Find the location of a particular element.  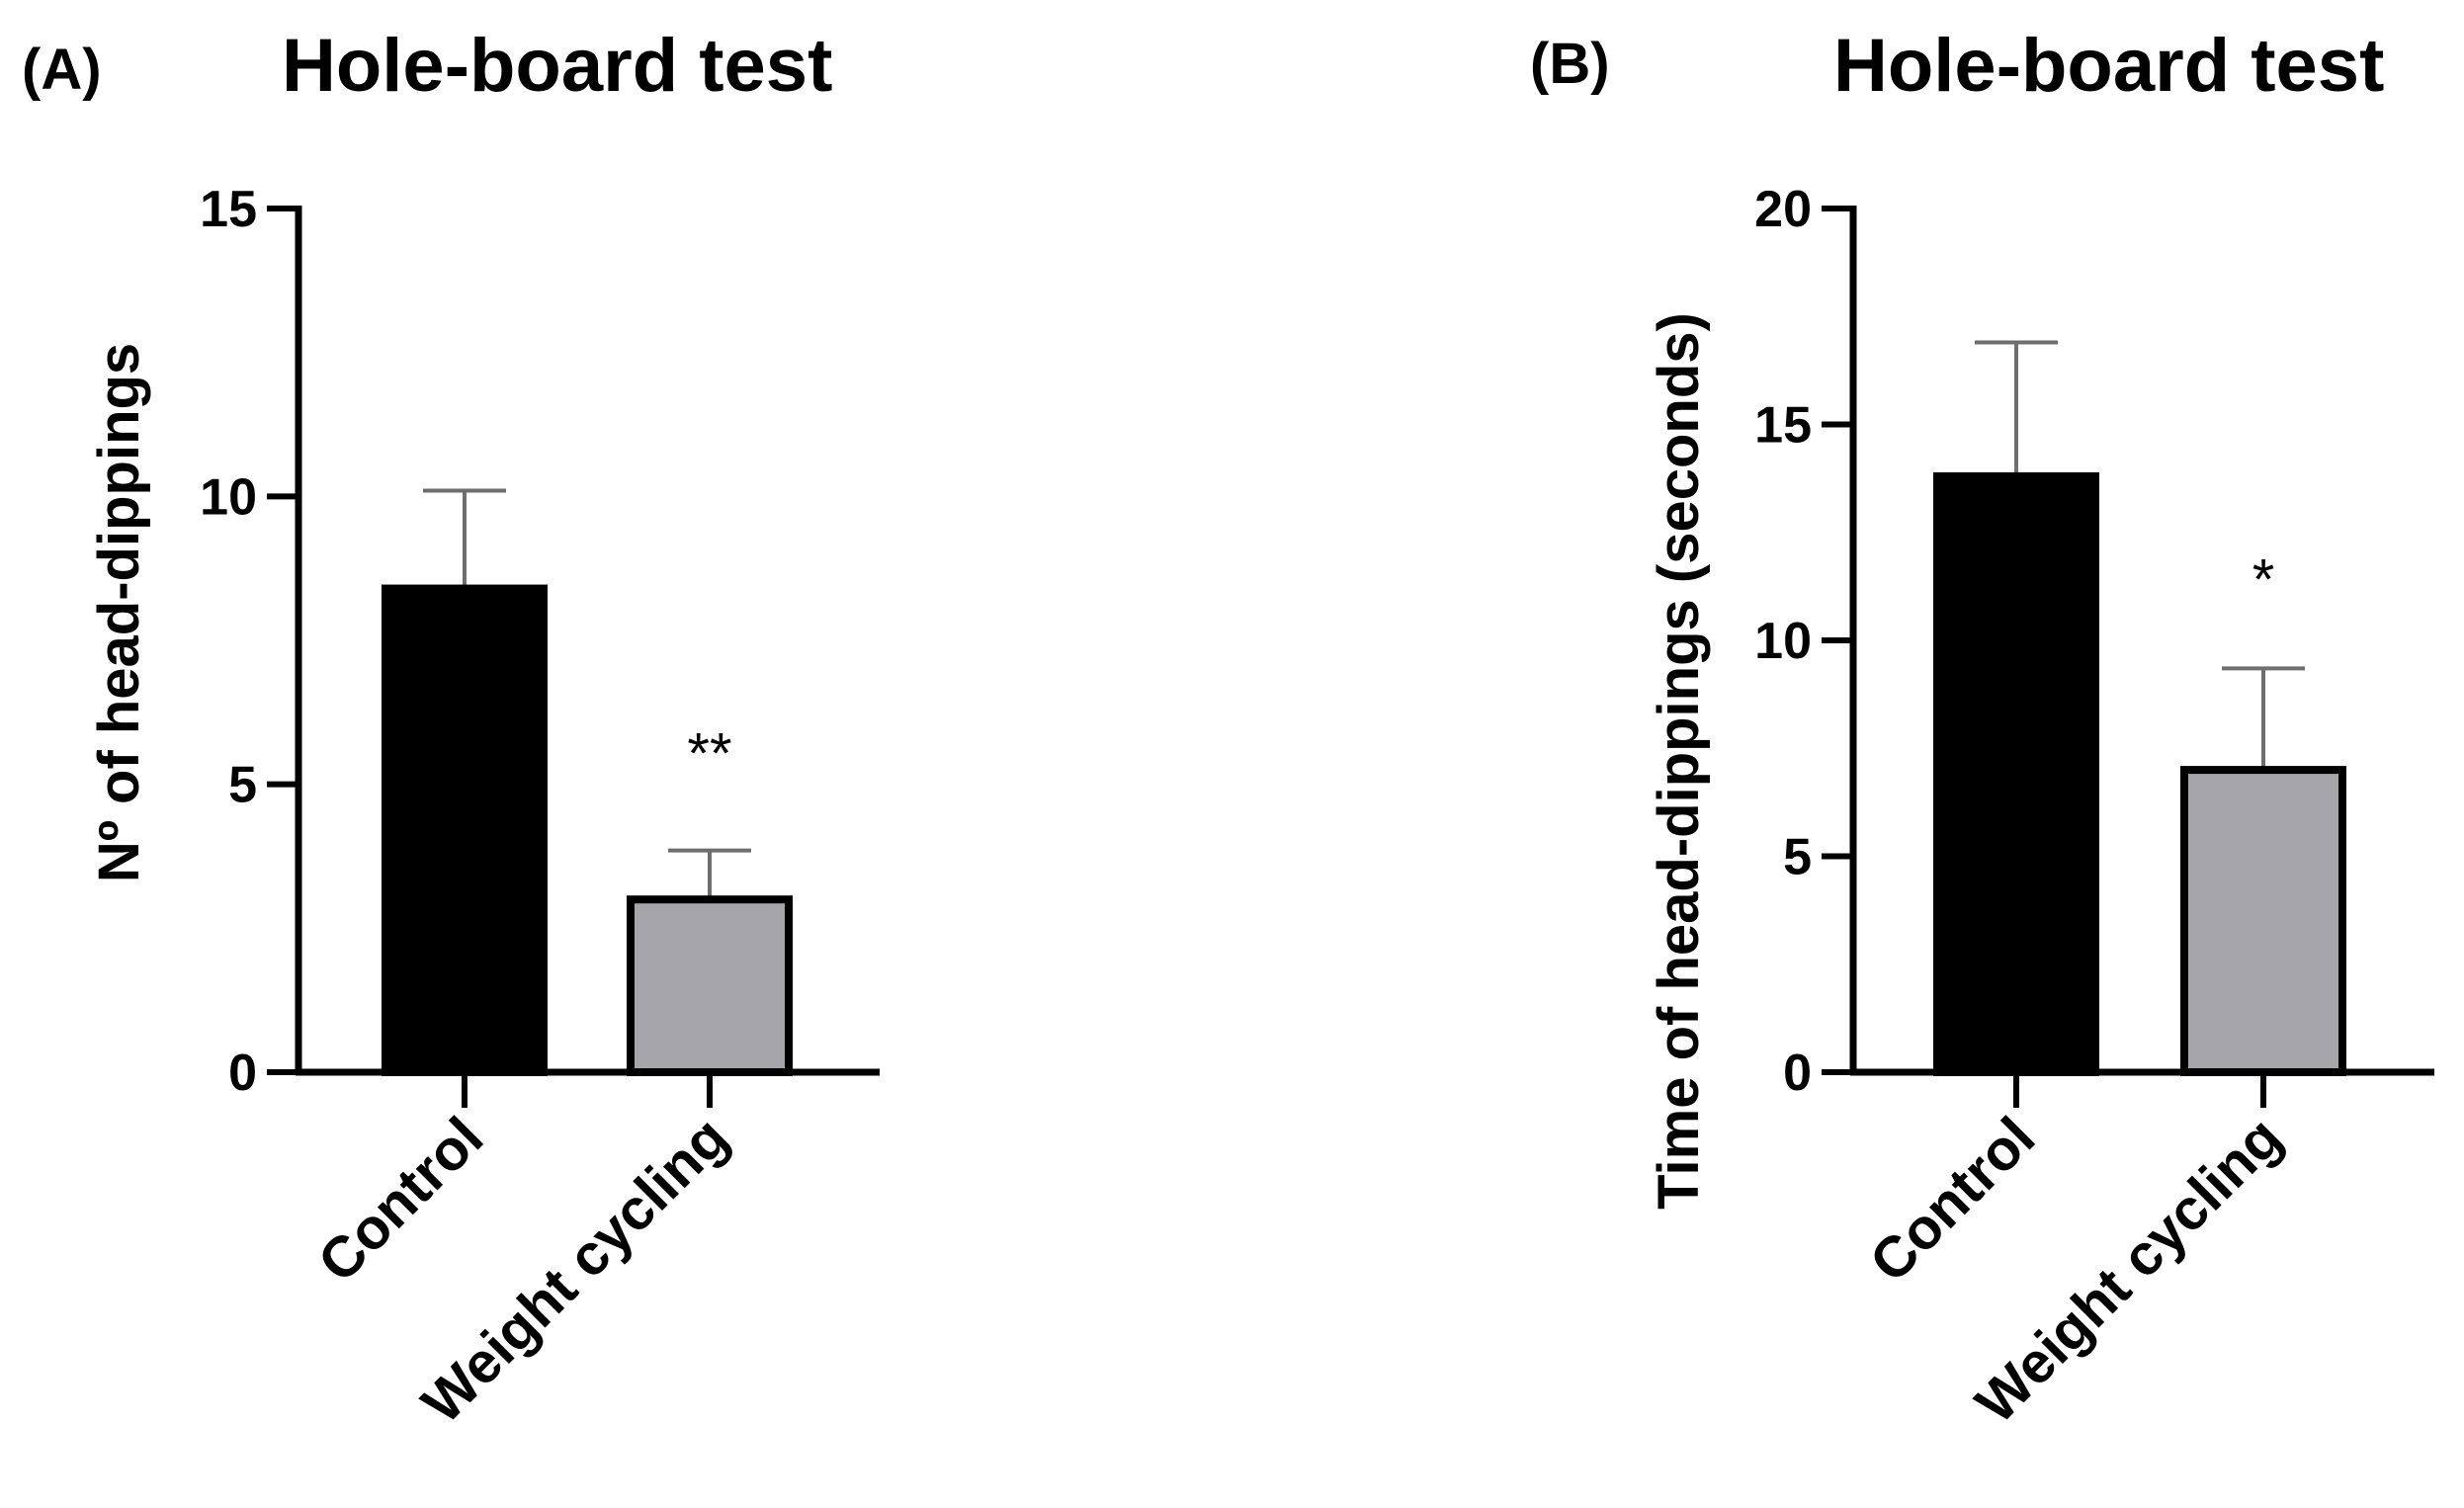

panel-a-y-axis-title: Nº of head-dippings is located at coordinates (119, 612).